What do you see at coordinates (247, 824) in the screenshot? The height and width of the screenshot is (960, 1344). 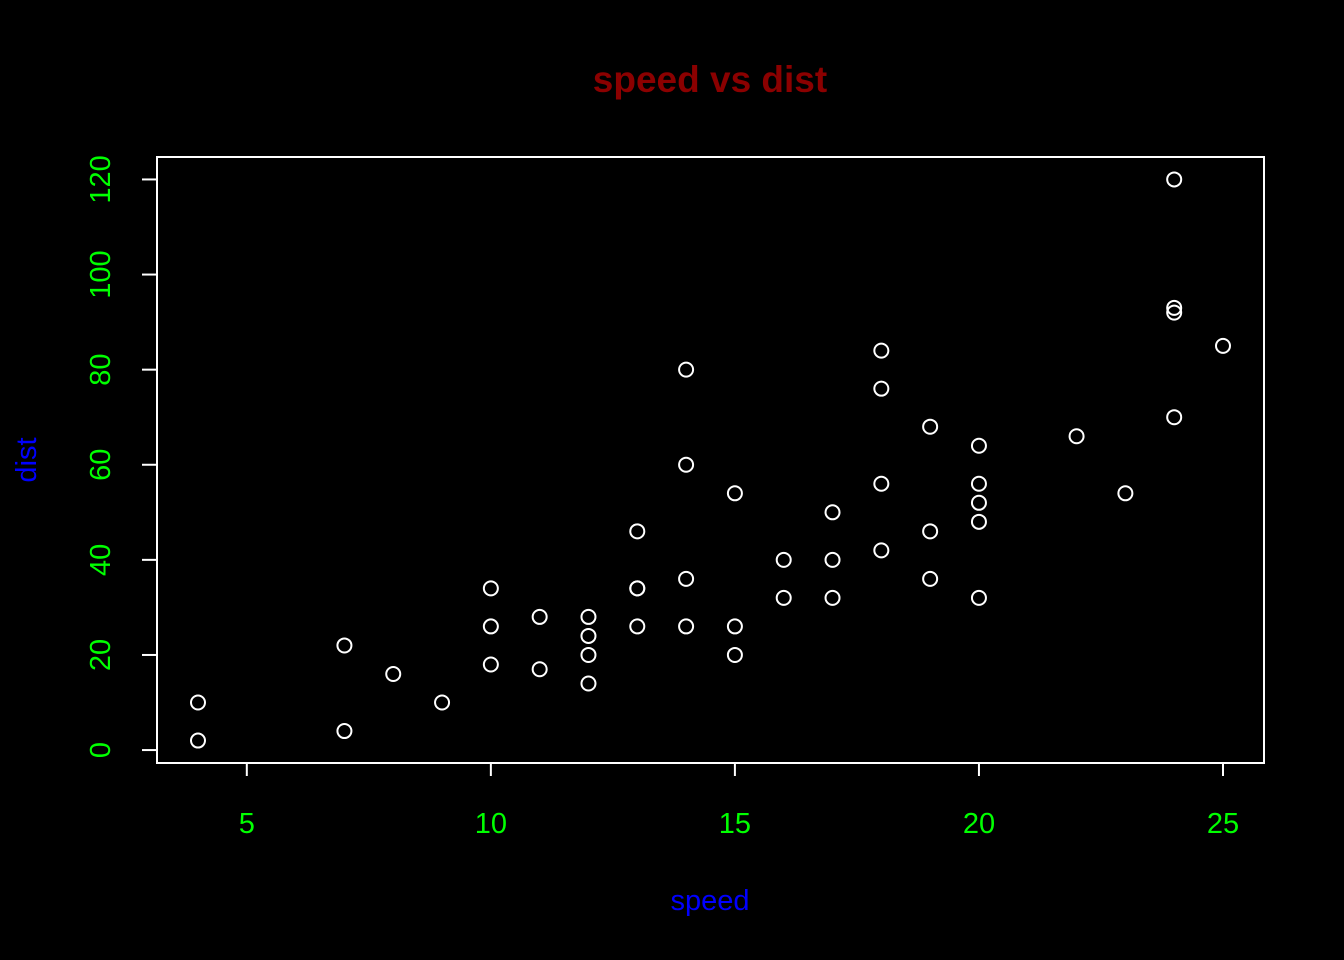 I see `x-tick-label: 5` at bounding box center [247, 824].